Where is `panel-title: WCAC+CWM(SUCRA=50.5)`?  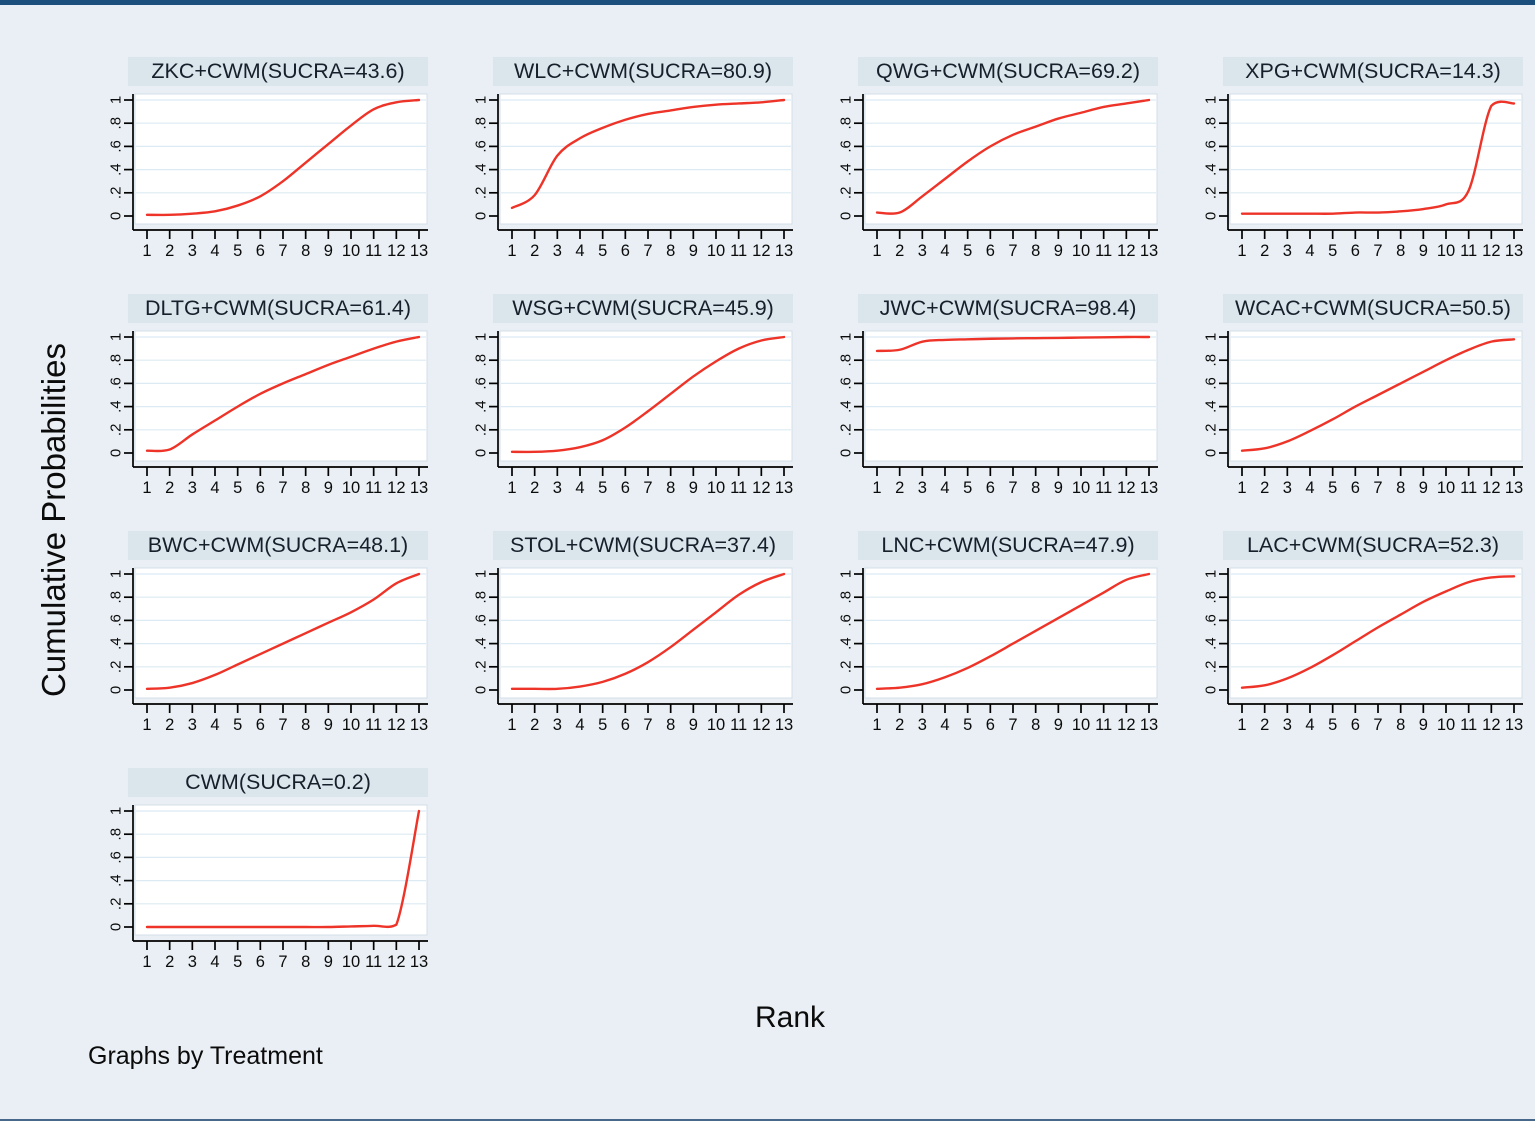
panel-title: WCAC+CWM(SUCRA=50.5) is located at coordinates (1373, 308).